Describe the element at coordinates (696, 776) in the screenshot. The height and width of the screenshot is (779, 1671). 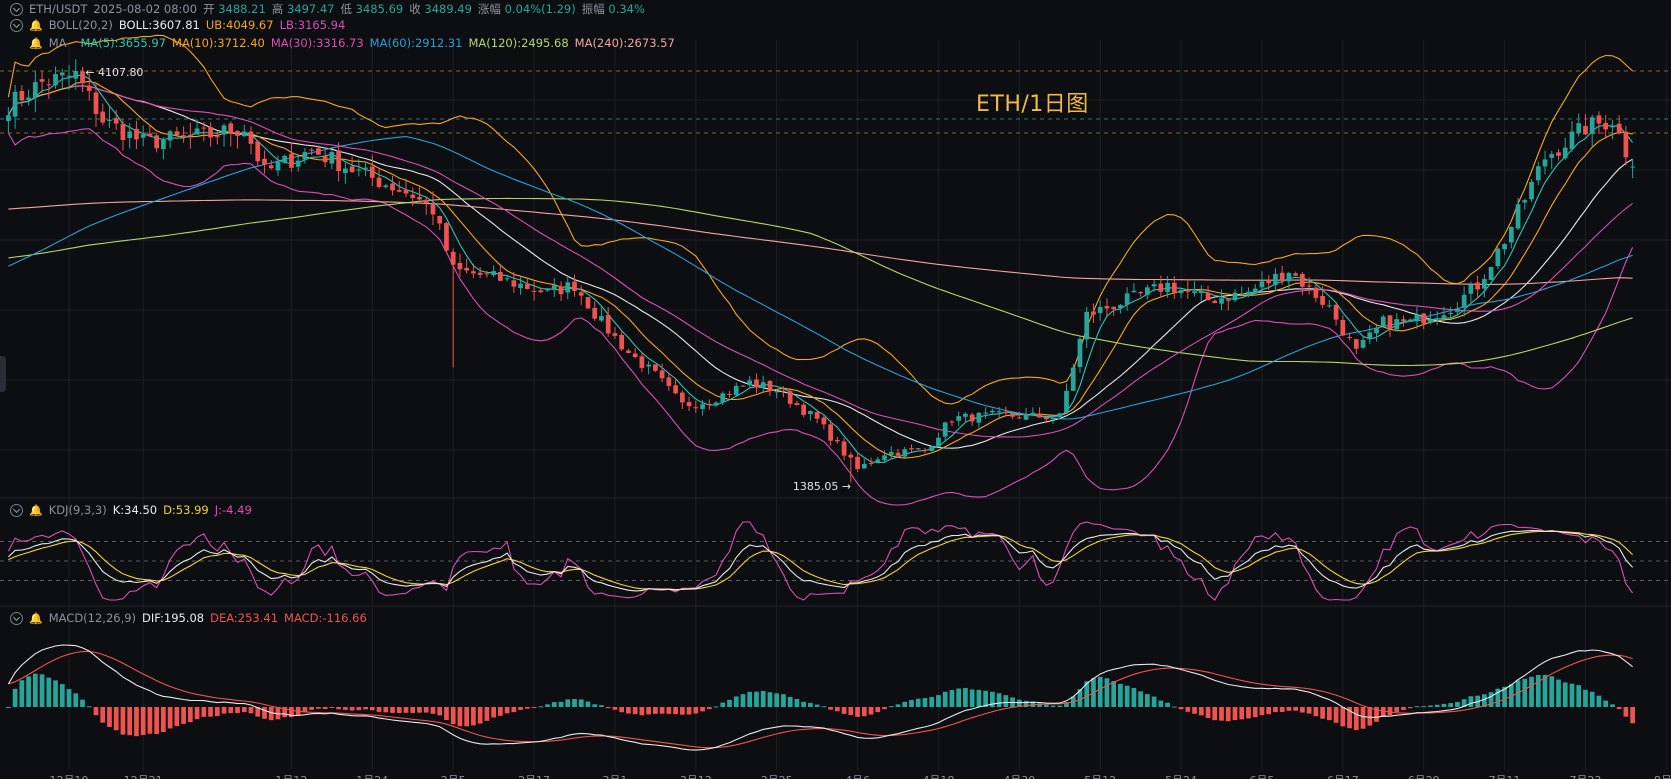
I see `x-tick-label: 3月13` at that location.